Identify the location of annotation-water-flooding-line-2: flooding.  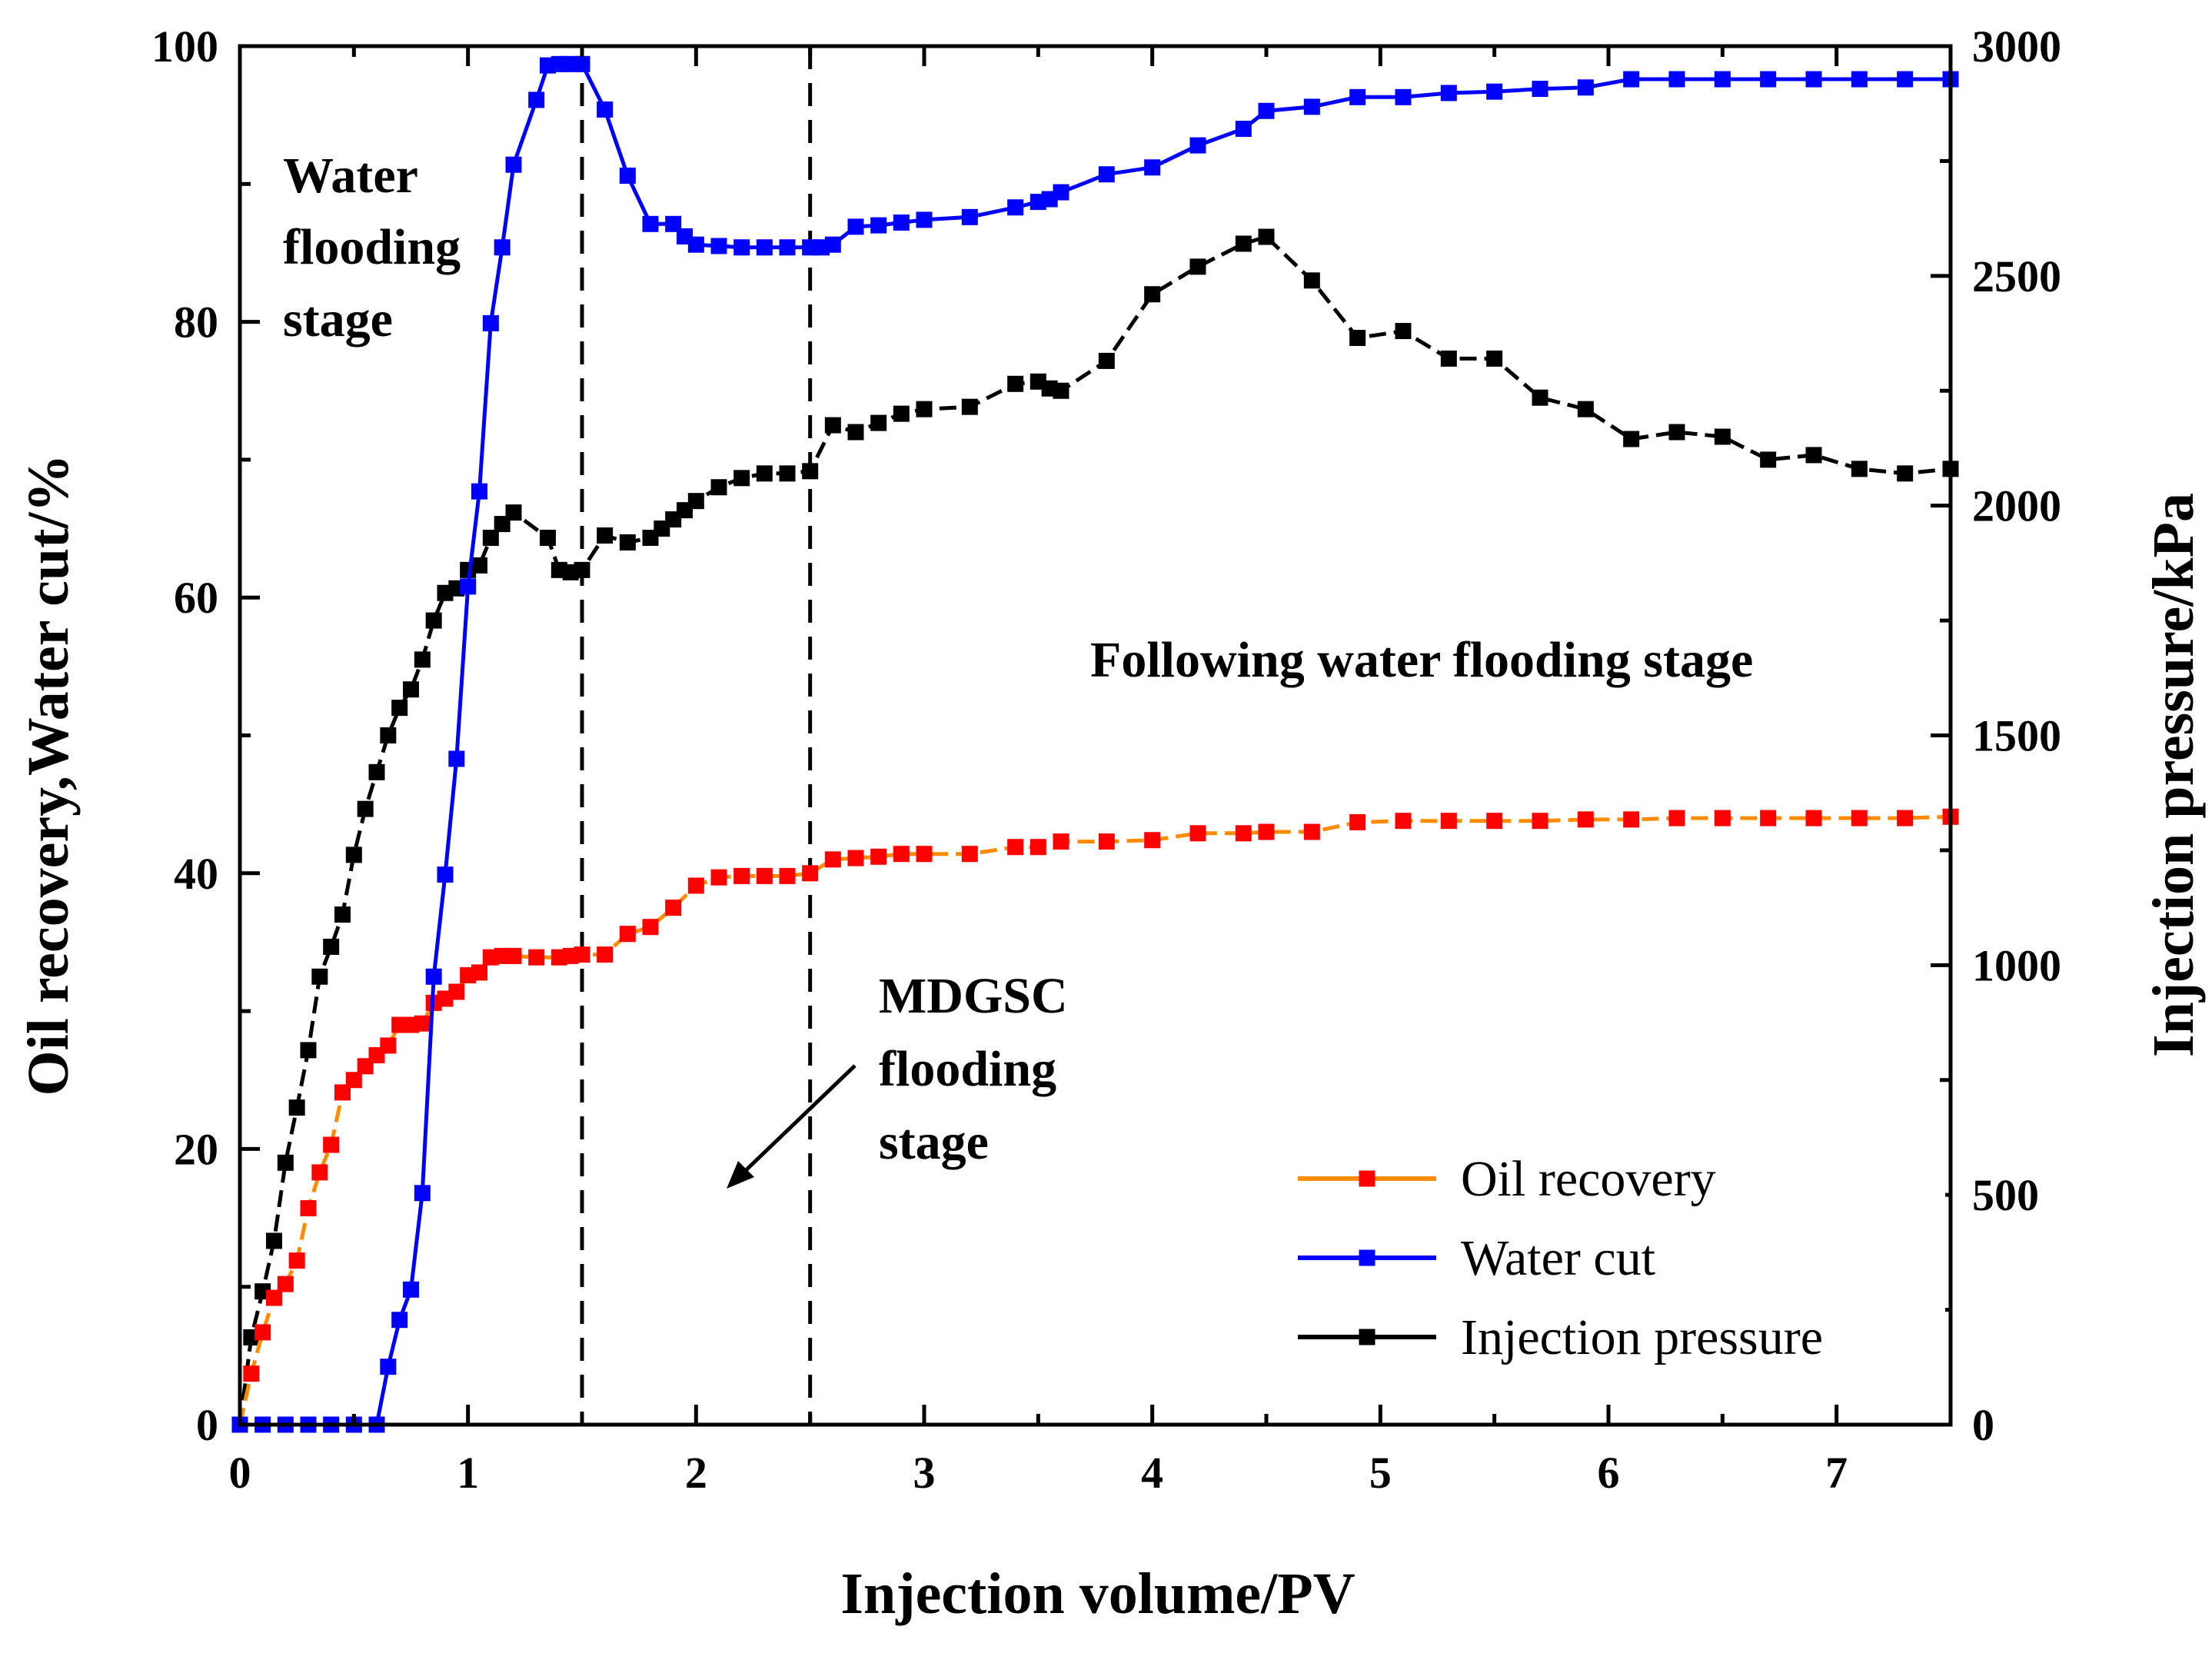
(372, 247).